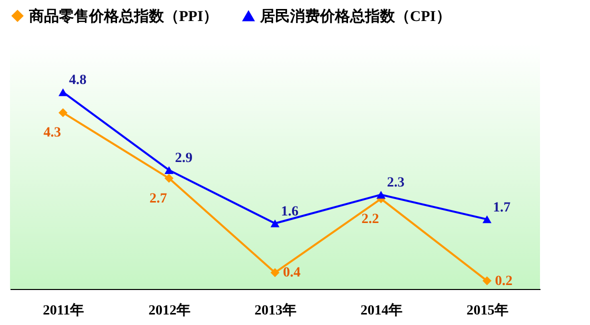  I want to click on data-label: 2.2, so click(370, 219).